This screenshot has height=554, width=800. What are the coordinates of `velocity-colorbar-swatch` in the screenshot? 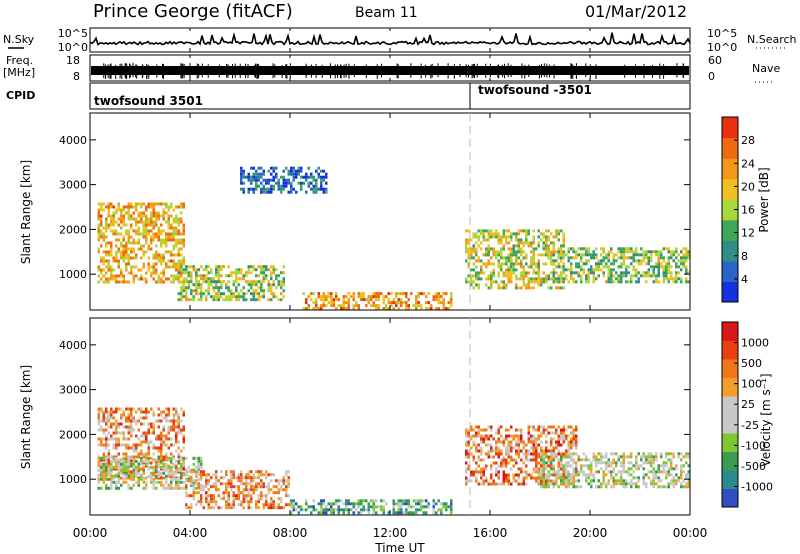 It's located at (730, 331).